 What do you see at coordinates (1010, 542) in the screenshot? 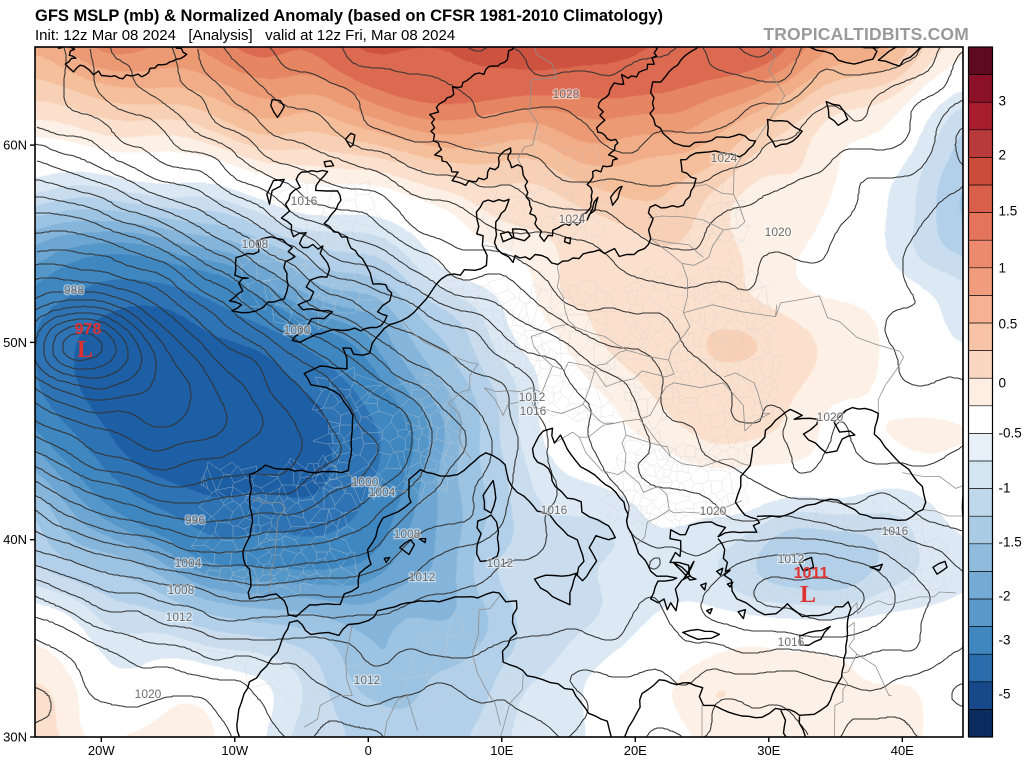
I see `svg-text: -1.5` at bounding box center [1010, 542].